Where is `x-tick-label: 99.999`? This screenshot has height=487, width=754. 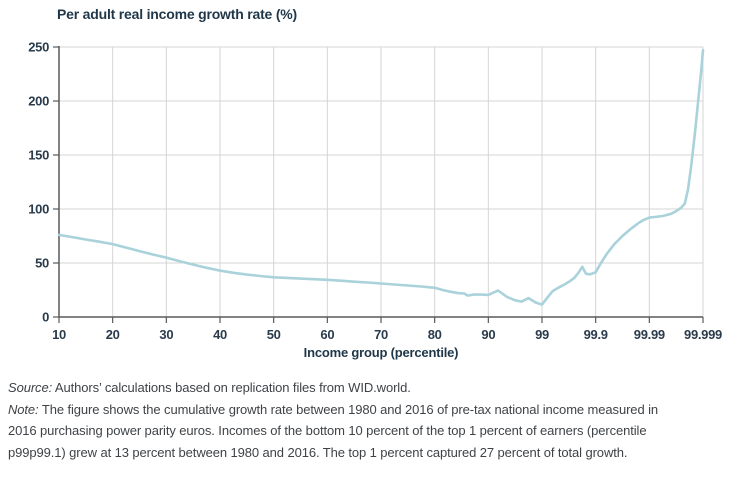
x-tick-label: 99.999 is located at coordinates (703, 334).